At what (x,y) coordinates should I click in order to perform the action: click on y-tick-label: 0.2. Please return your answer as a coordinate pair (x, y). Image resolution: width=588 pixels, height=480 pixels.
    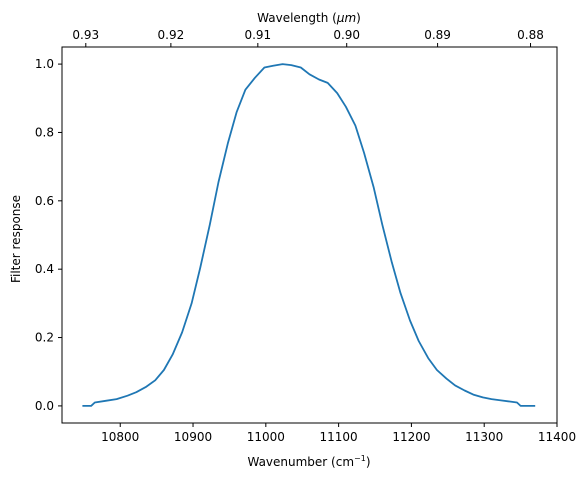
    Looking at the image, I should click on (44, 338).